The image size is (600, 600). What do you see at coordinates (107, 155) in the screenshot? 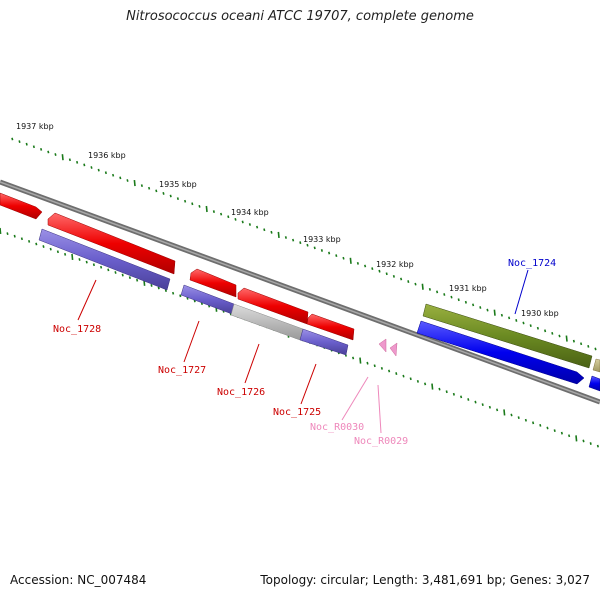
I see `tick-label-1936: 1936 kbp` at bounding box center [107, 155].